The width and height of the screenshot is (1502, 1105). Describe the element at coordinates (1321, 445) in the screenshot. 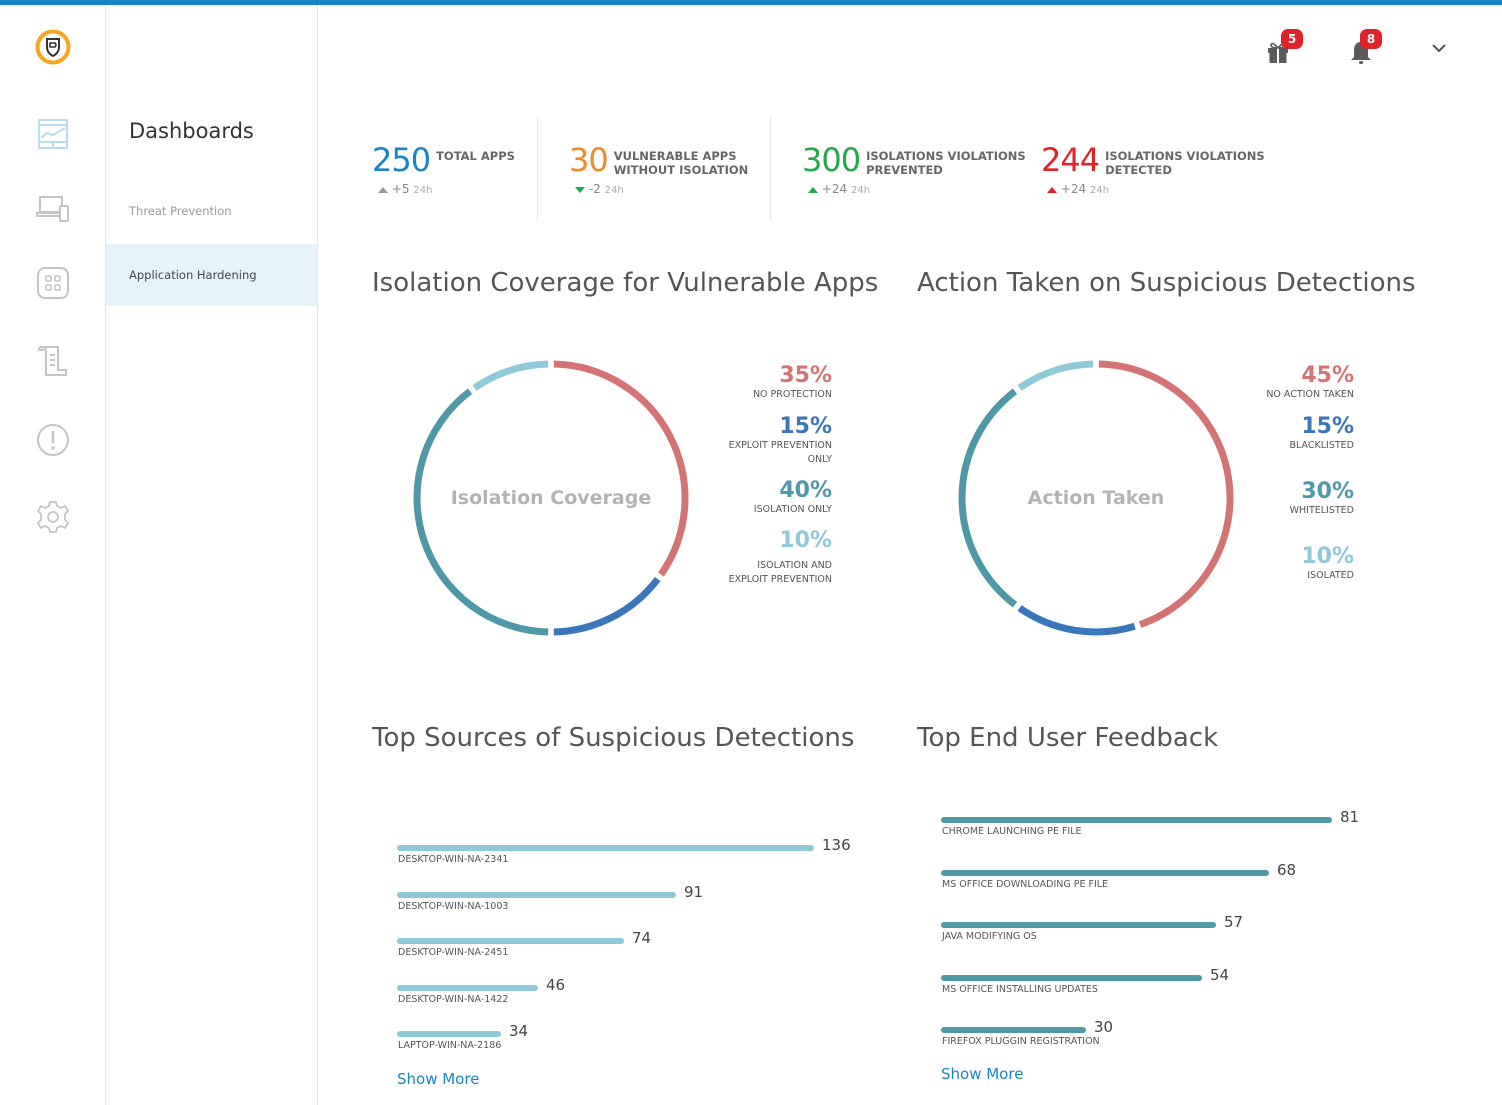

I see `legend-label: BLACKLISTED` at that location.